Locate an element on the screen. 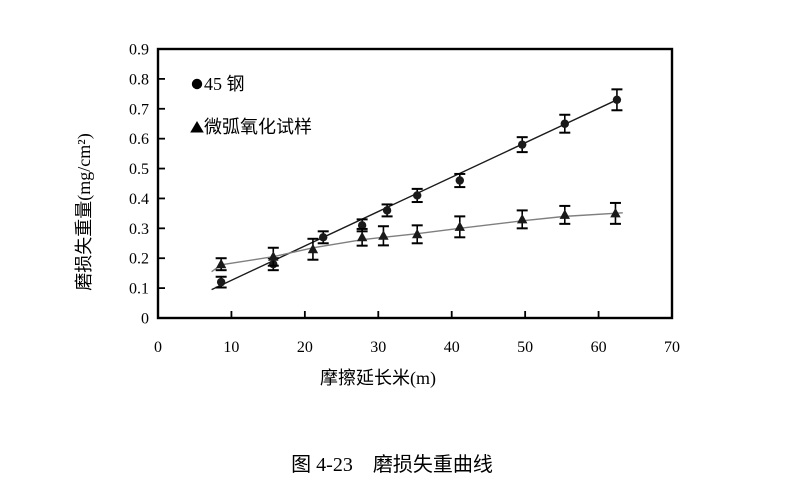 This screenshot has height=490, width=791. y-axis-tick-label: 0.6 is located at coordinates (139, 139).